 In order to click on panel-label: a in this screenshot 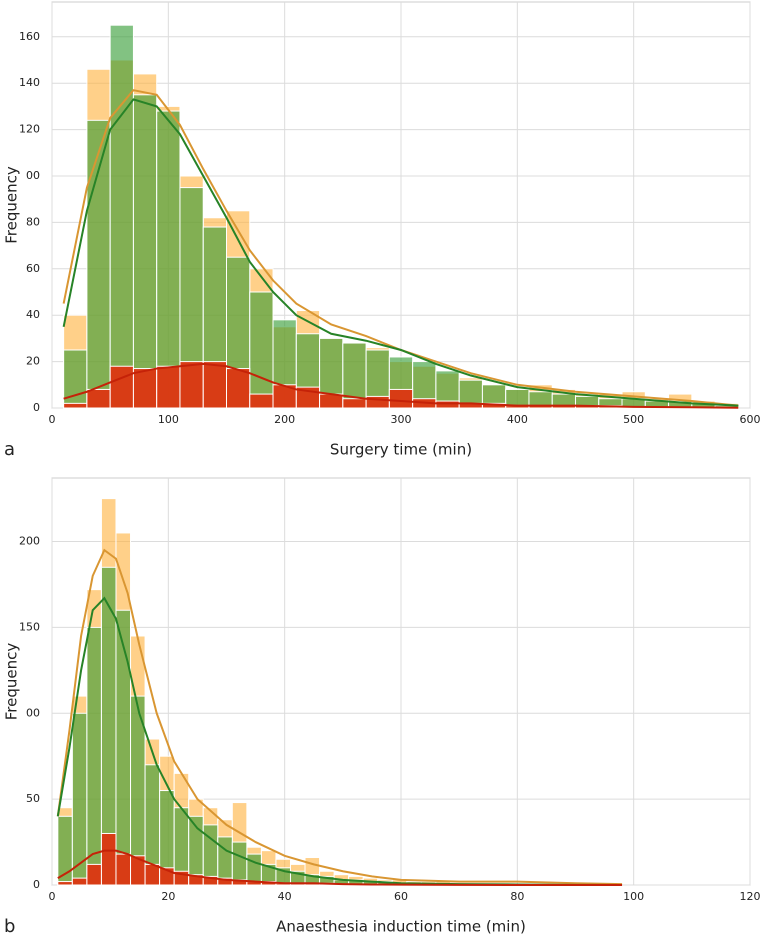, I will do `click(9, 449)`.